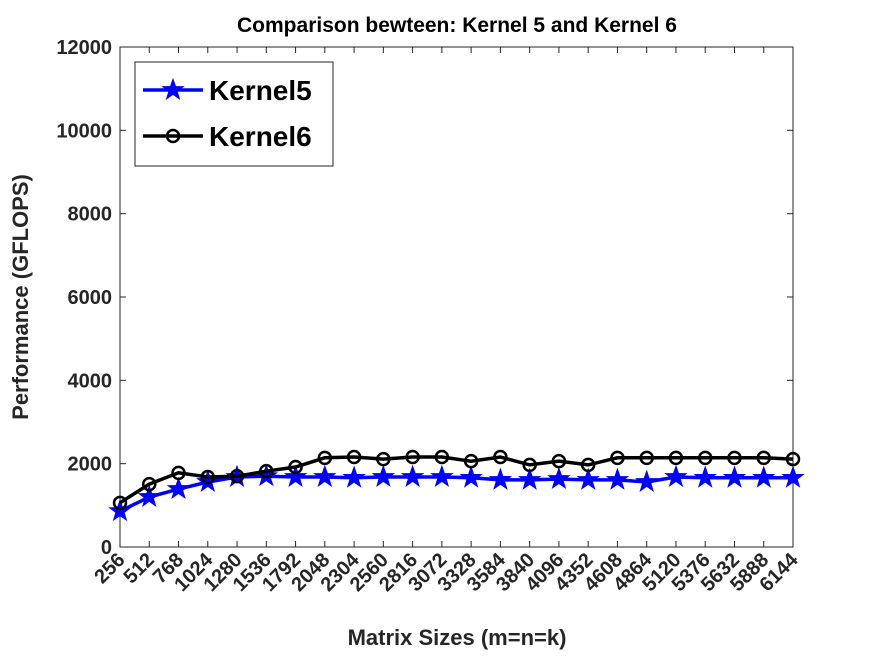 This screenshot has height=656, width=875. What do you see at coordinates (20, 297) in the screenshot?
I see `y-axis-label: Performance (GFLOPS)` at bounding box center [20, 297].